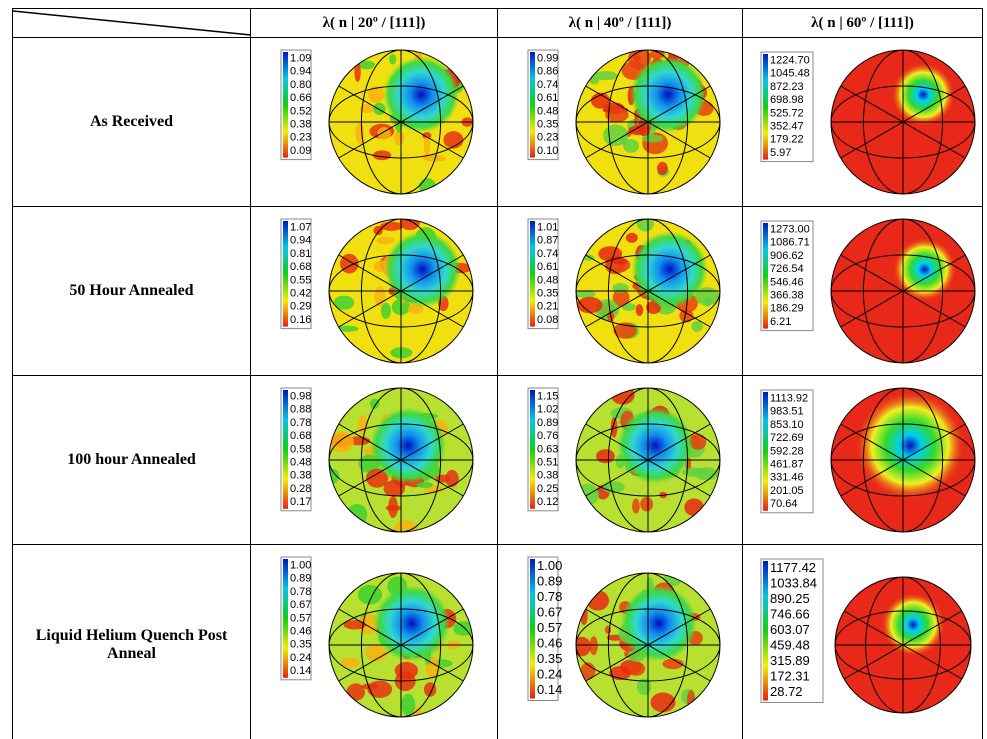 The width and height of the screenshot is (987, 739). I want to click on diagonal, so click(132, 23).